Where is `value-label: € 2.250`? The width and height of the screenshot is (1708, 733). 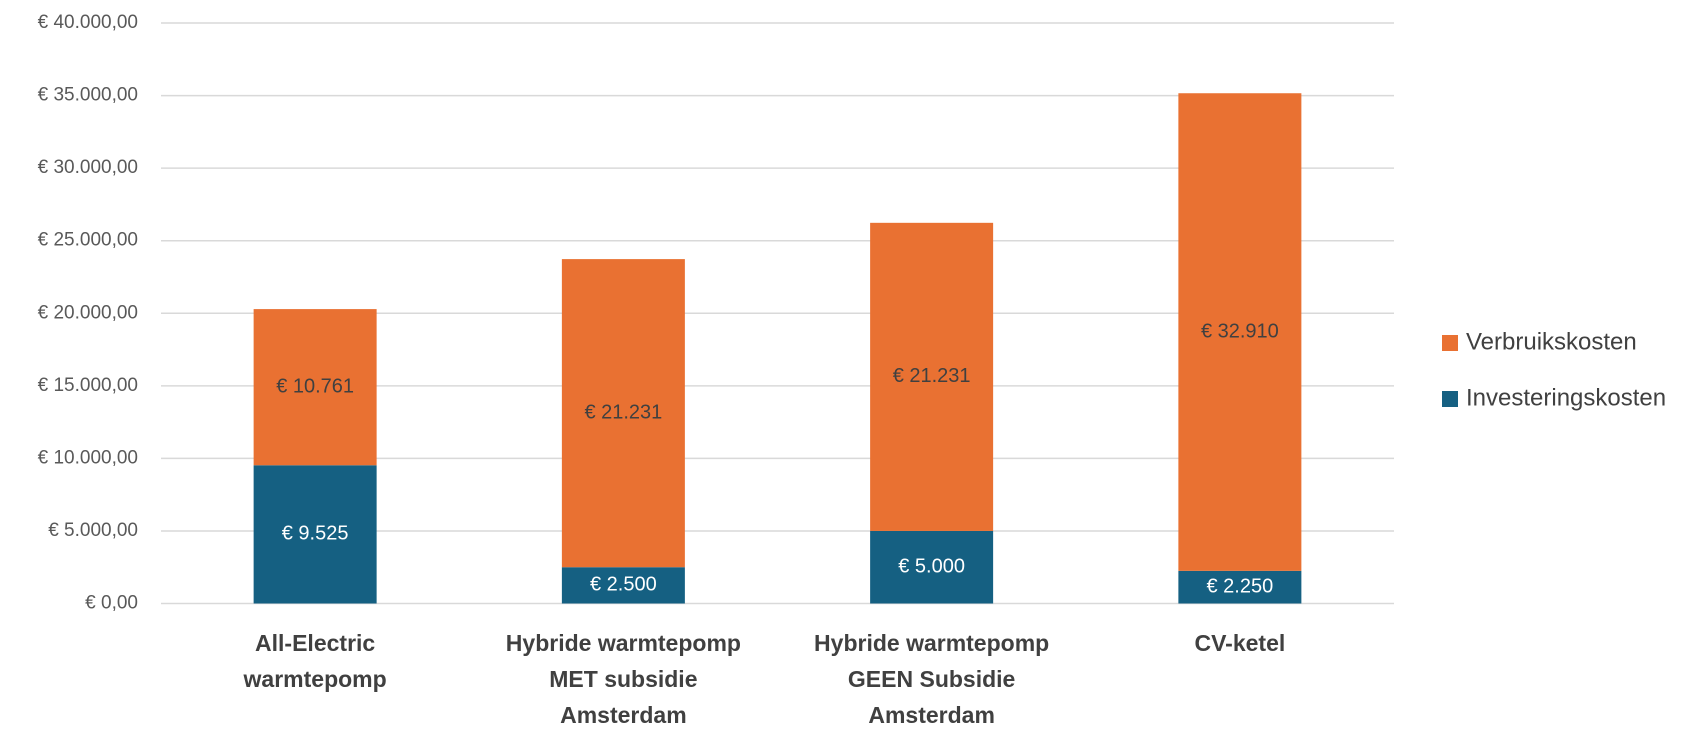
value-label: € 2.250 is located at coordinates (1240, 586).